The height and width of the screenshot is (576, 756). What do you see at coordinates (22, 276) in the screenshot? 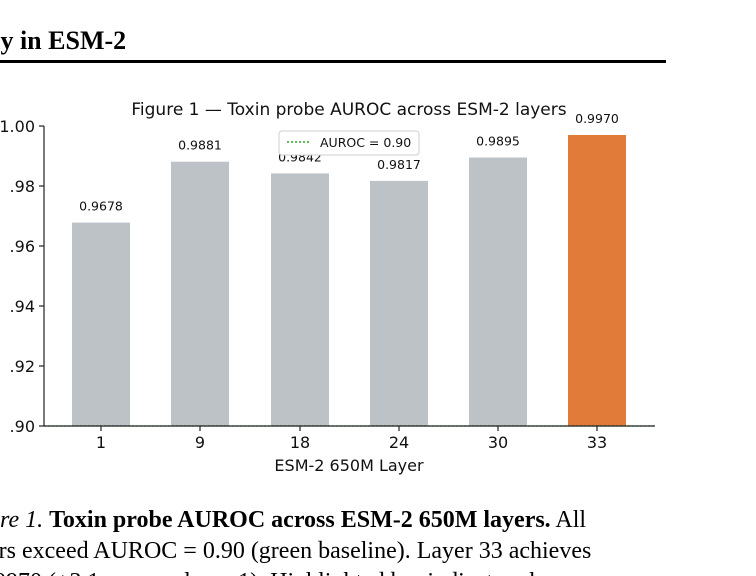
I see `y-ticks-layer: .90 .92 .94 .96 .98 1.00` at bounding box center [22, 276].